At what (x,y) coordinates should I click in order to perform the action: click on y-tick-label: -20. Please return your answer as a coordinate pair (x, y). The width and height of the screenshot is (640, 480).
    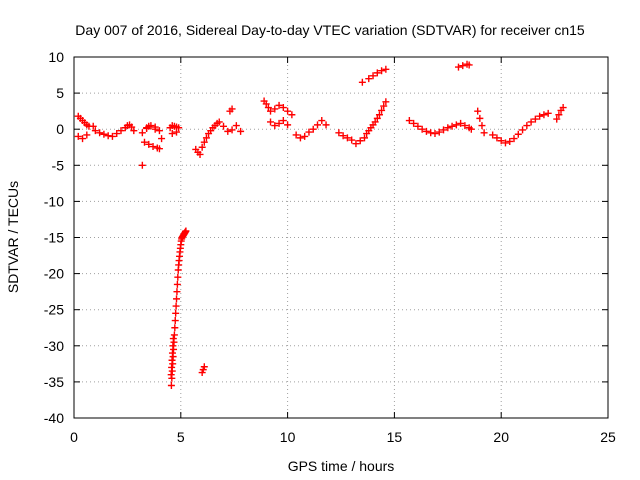
    Looking at the image, I should click on (54, 274).